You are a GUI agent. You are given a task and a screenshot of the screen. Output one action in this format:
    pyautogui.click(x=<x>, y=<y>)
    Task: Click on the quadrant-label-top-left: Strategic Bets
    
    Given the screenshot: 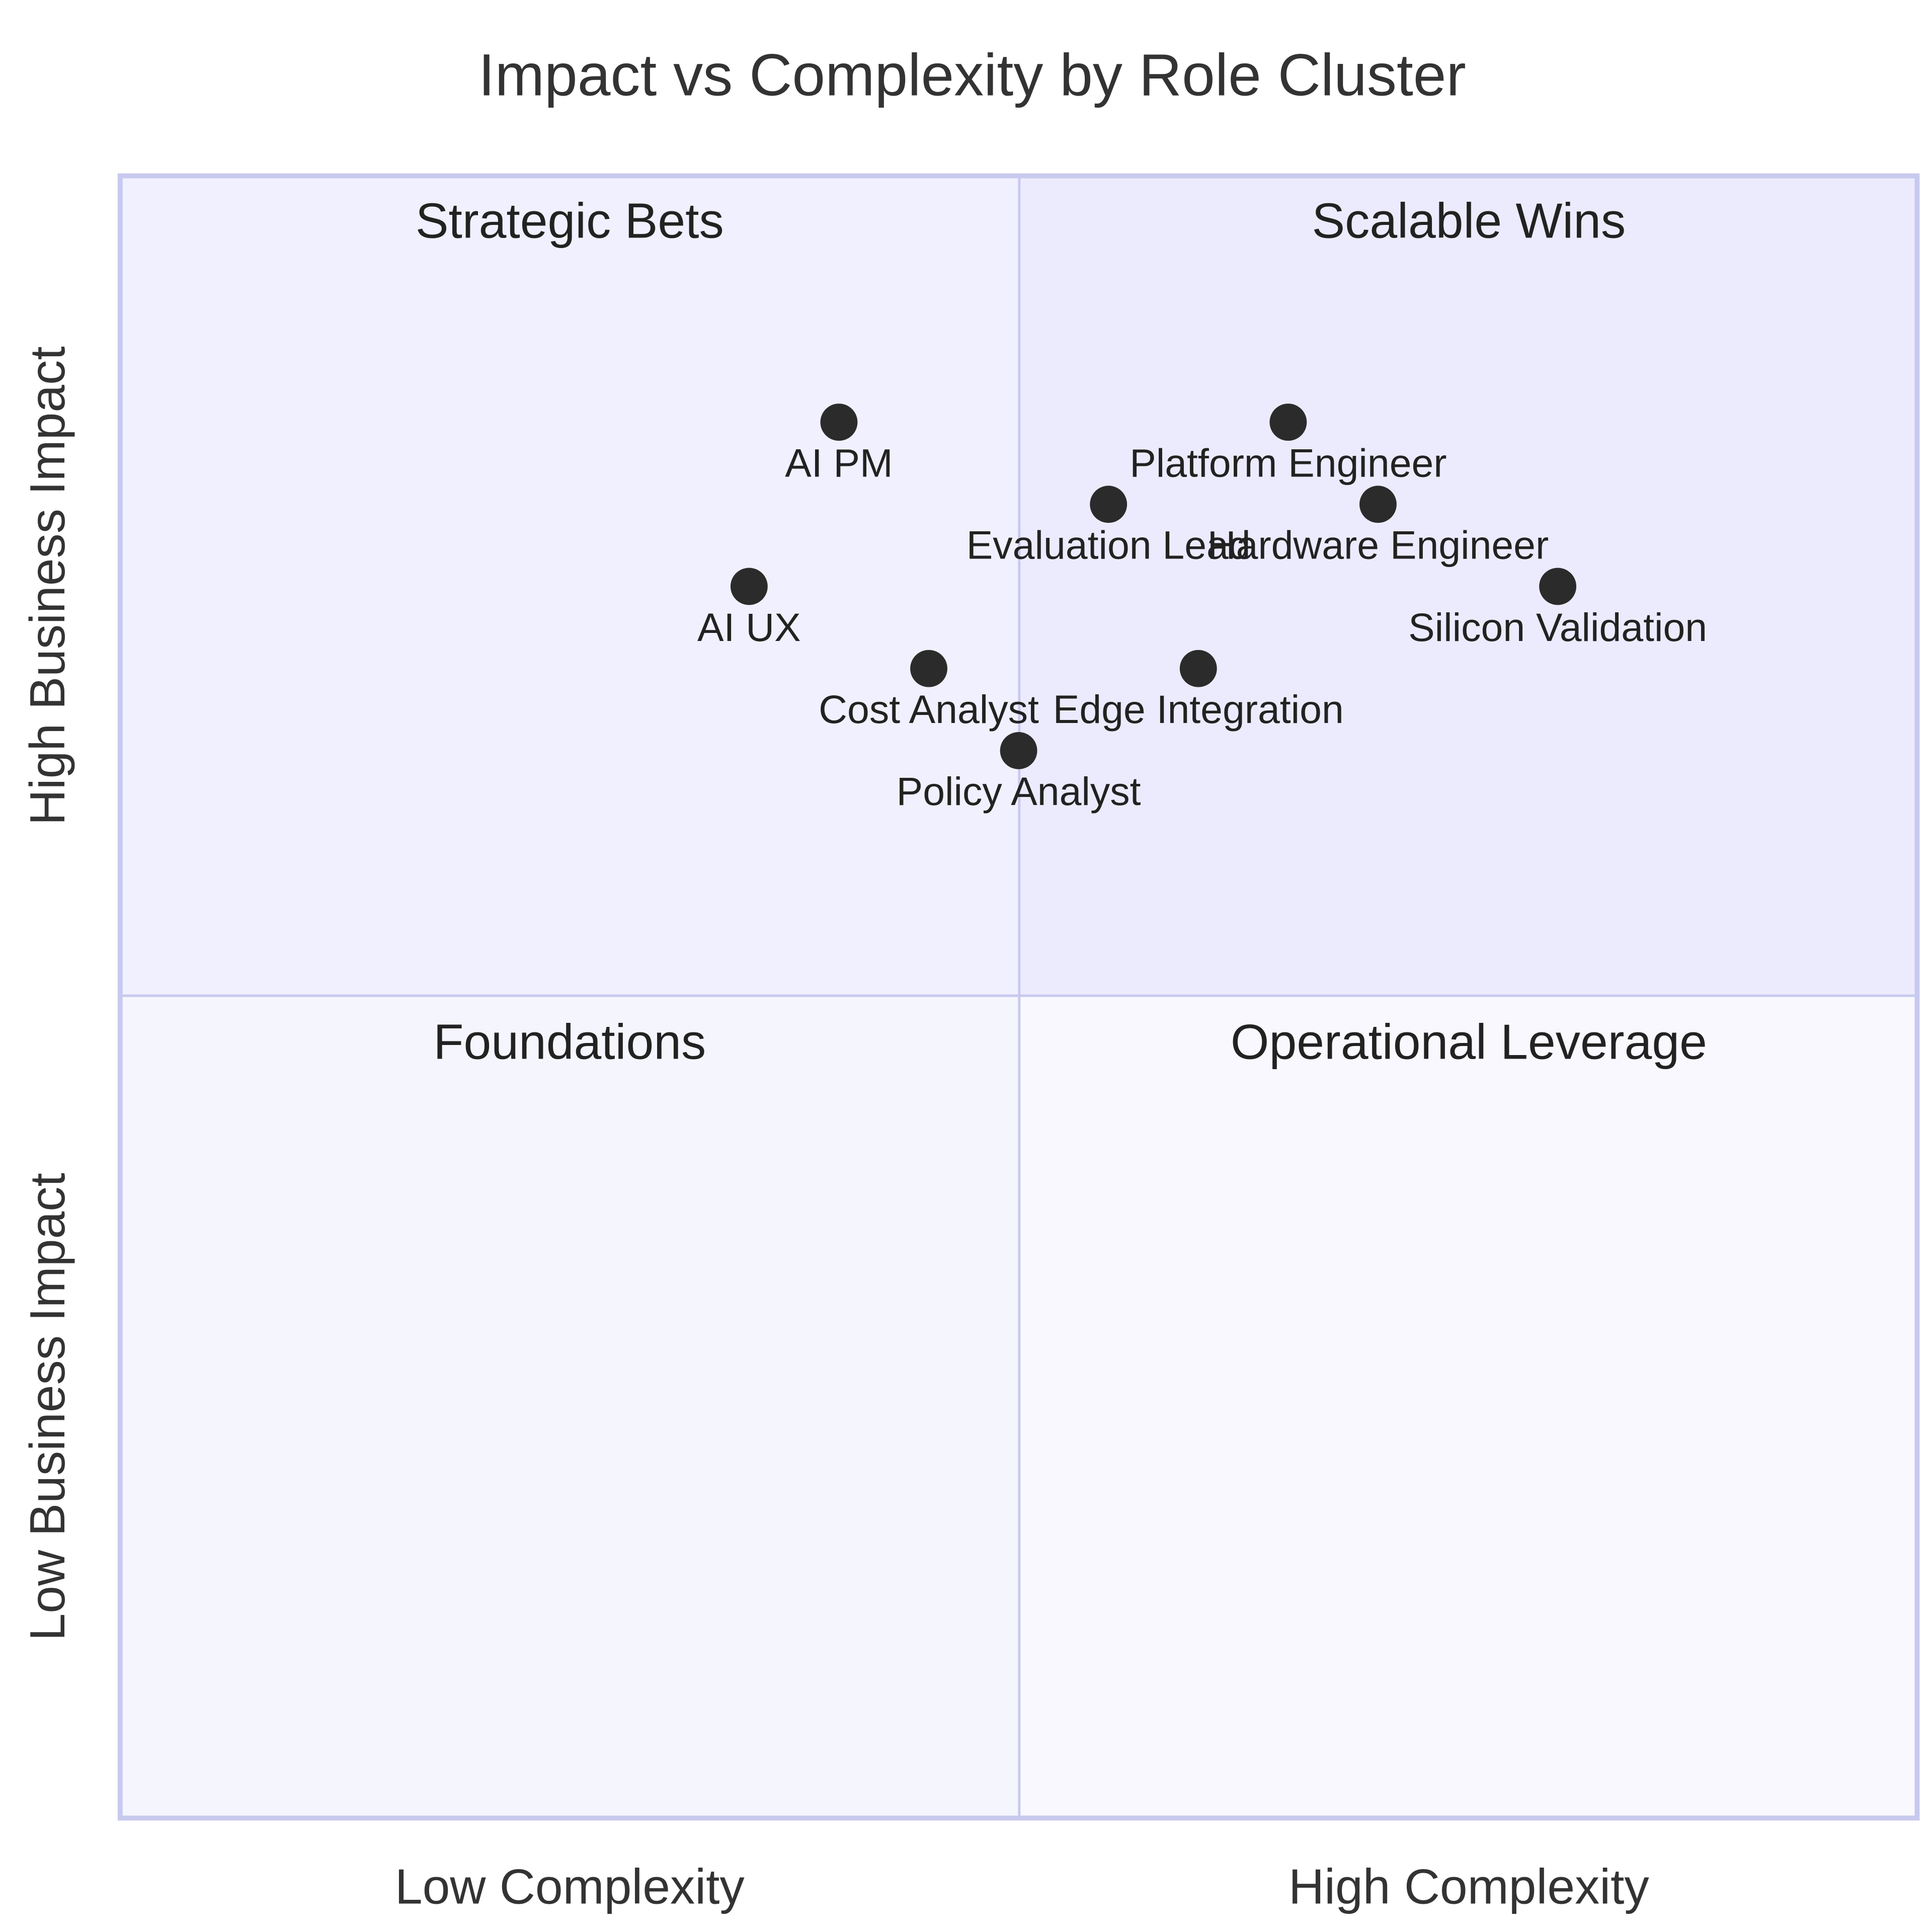 What is the action you would take?
    pyautogui.click(x=570, y=221)
    